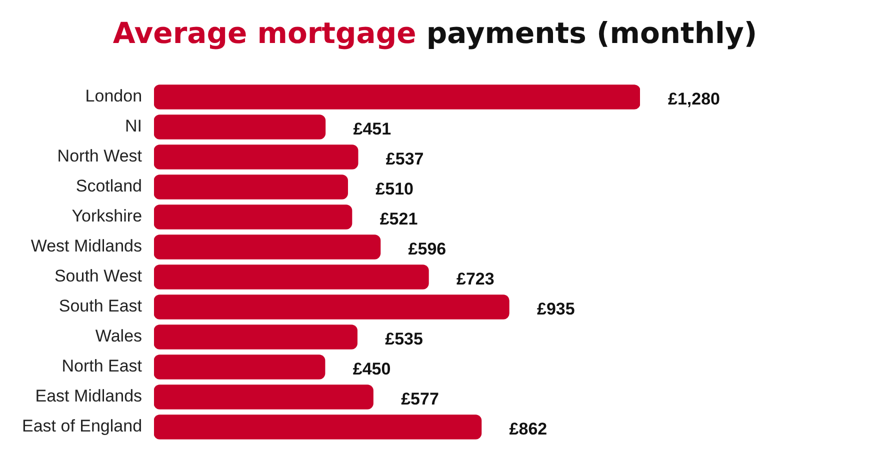 The image size is (870, 470). I want to click on y-tick-label: South West, so click(98, 276).